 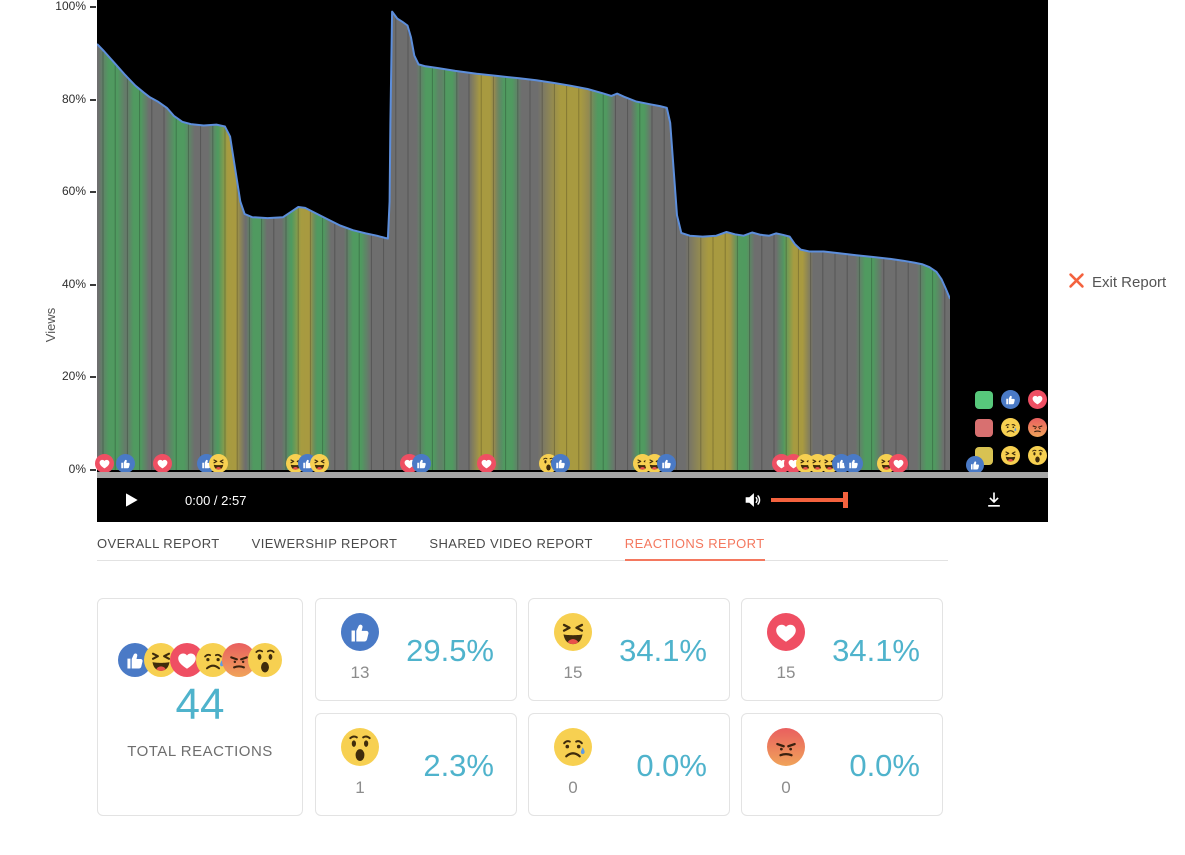 What do you see at coordinates (458, 765) in the screenshot?
I see `reaction-percentage: 2.3%` at bounding box center [458, 765].